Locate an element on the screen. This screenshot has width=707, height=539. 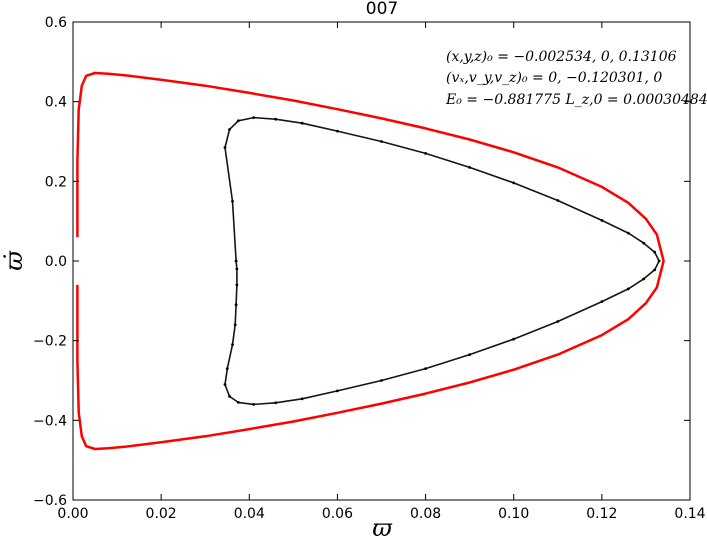
y-tick-label: 0.6 is located at coordinates (56, 23).